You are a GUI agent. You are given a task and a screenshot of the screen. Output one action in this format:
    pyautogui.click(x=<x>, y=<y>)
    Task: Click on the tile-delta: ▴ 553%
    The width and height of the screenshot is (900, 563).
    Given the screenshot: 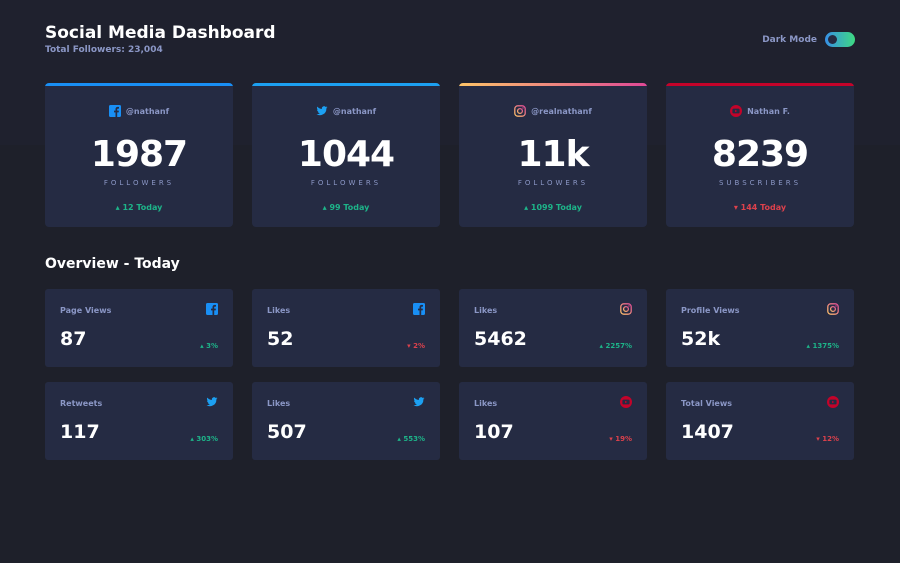 What is the action you would take?
    pyautogui.click(x=411, y=439)
    